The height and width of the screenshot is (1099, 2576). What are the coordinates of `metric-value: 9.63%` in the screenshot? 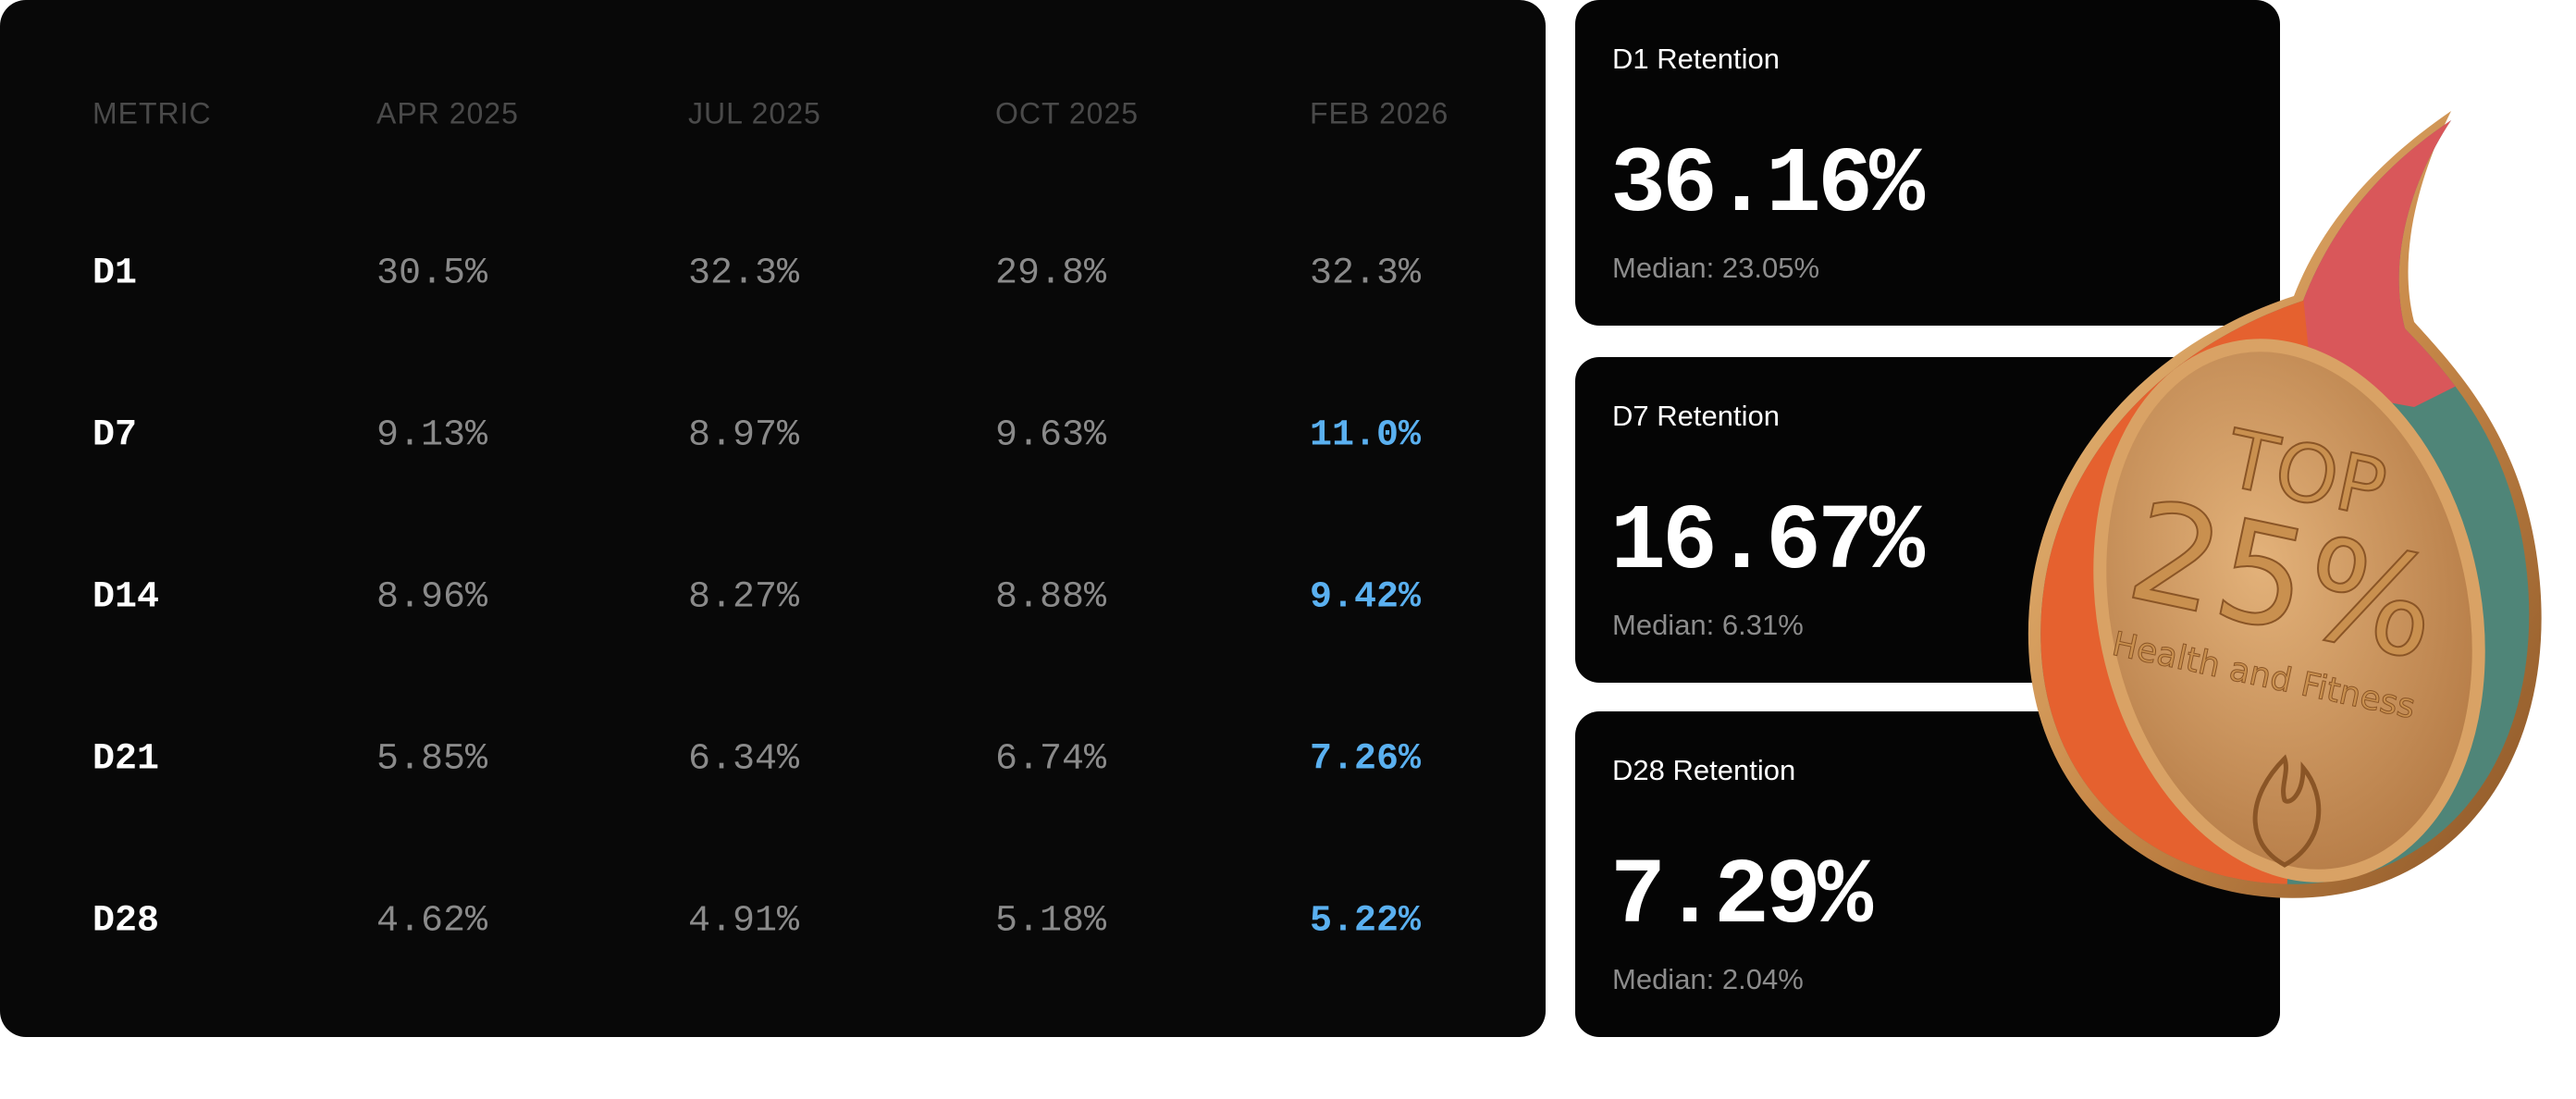 It's located at (1051, 435).